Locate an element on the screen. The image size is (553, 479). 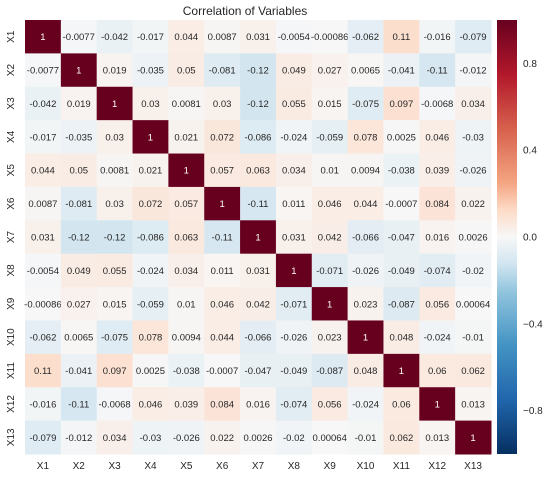
y-tick-label: X13 is located at coordinates (11, 437).